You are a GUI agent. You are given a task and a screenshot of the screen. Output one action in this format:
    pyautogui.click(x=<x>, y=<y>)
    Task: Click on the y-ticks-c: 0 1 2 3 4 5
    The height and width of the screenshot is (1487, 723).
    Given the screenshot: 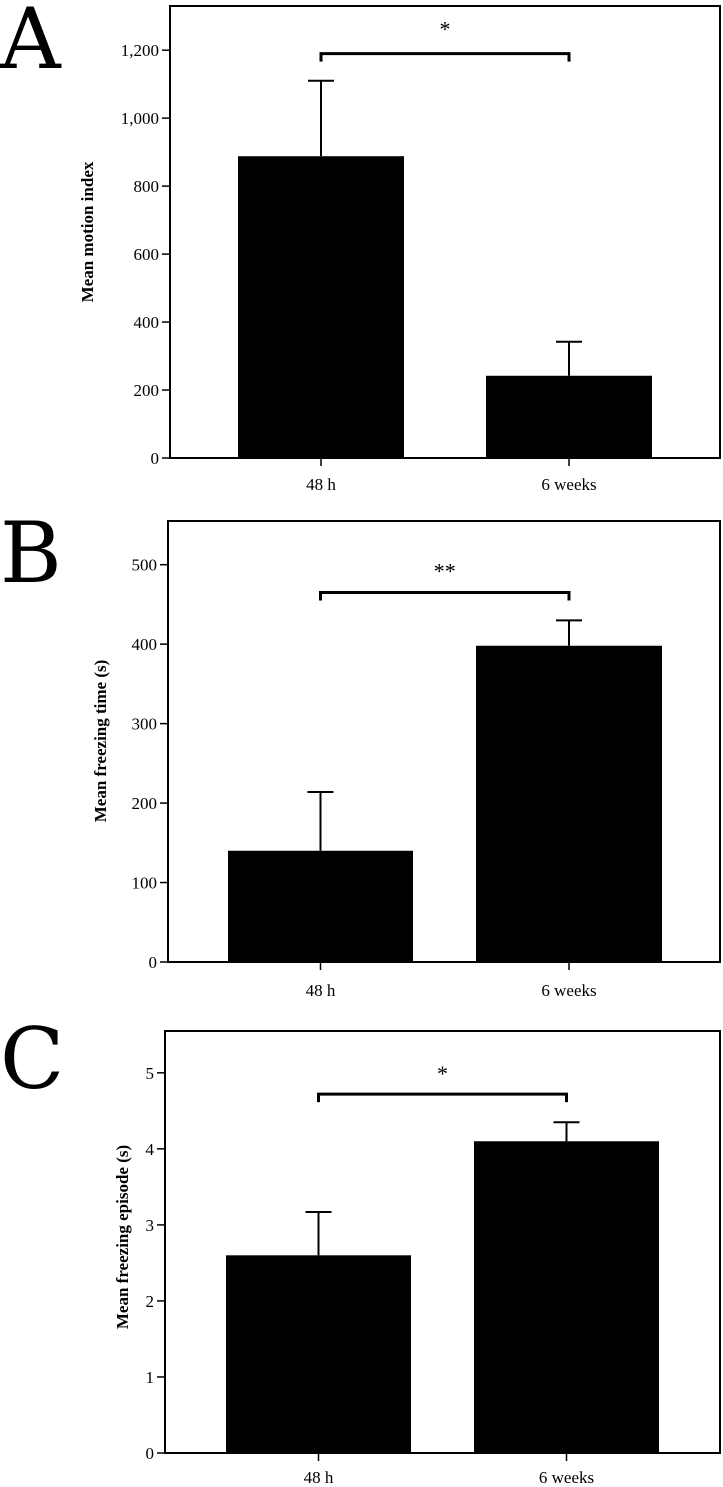 What is the action you would take?
    pyautogui.click(x=155, y=1263)
    